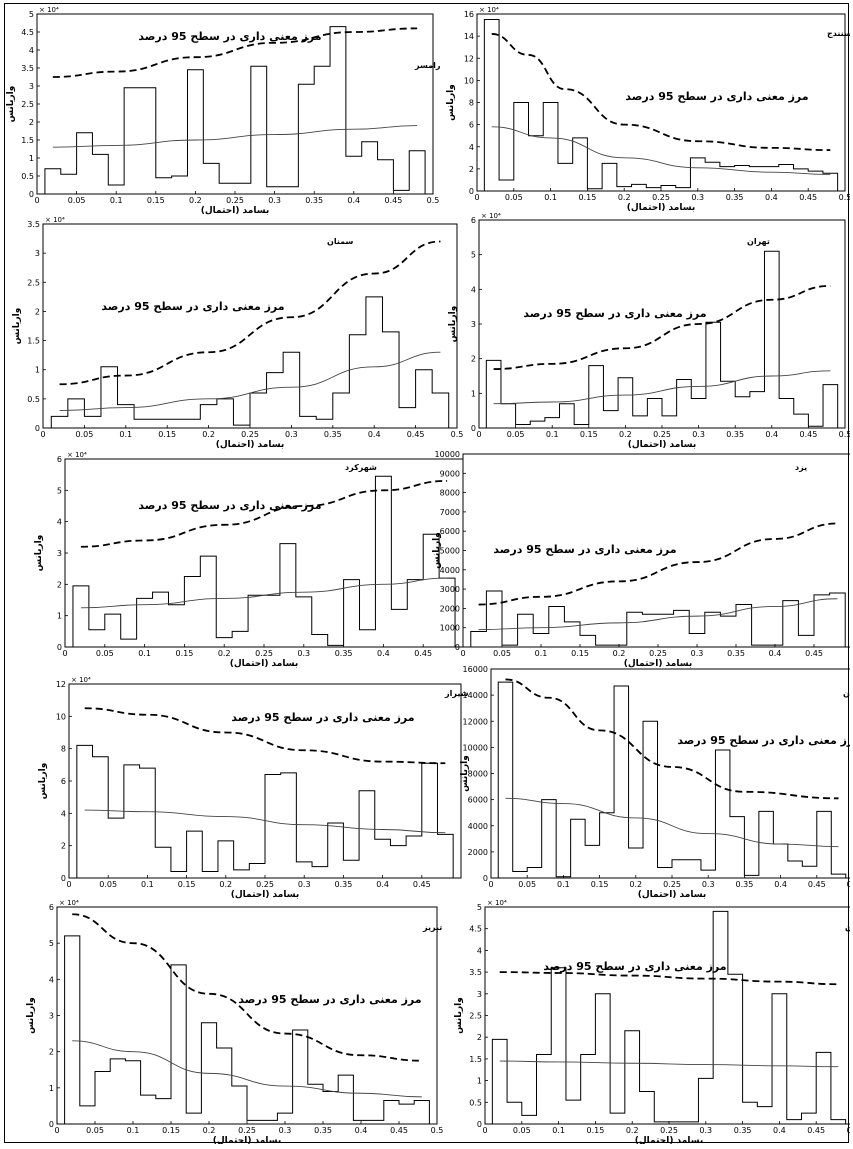  What do you see at coordinates (95, 1130) in the screenshot?
I see `x-tick-label: 0.05` at bounding box center [95, 1130].